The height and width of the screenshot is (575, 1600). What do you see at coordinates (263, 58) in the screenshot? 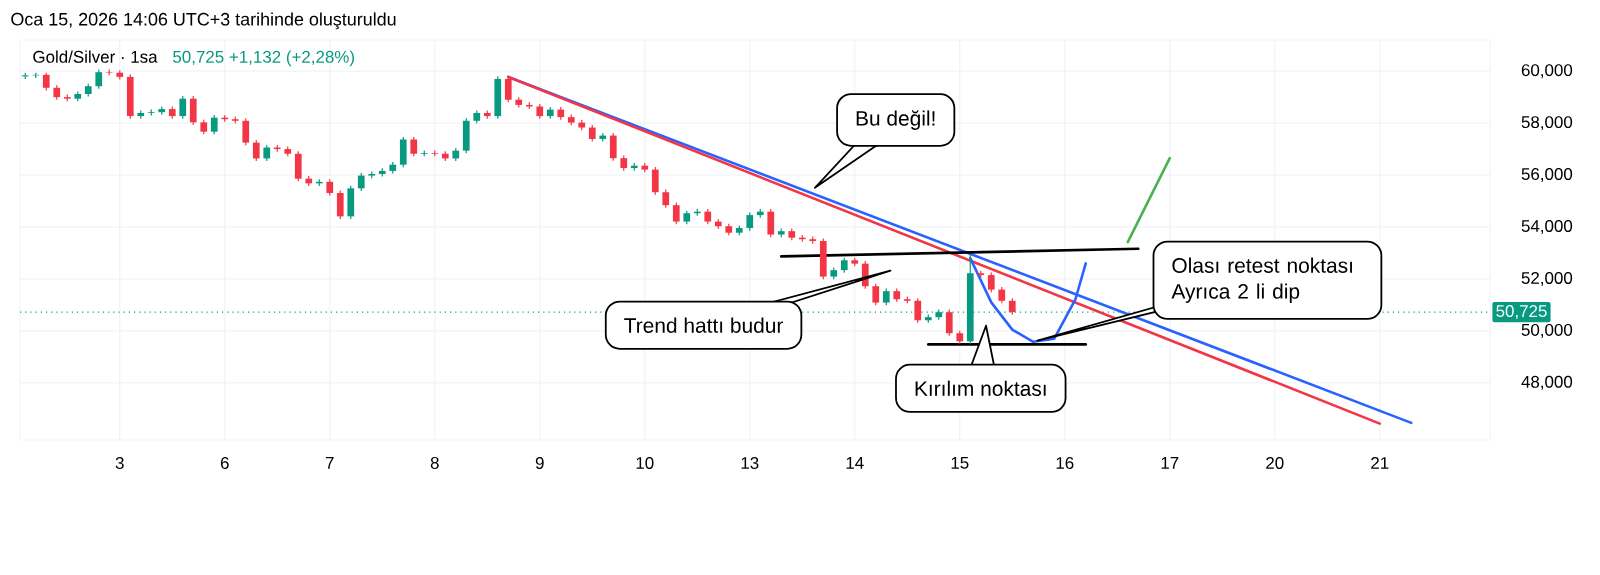
I see `text: 50,725 +1,132 (+2,28%)` at bounding box center [263, 58].